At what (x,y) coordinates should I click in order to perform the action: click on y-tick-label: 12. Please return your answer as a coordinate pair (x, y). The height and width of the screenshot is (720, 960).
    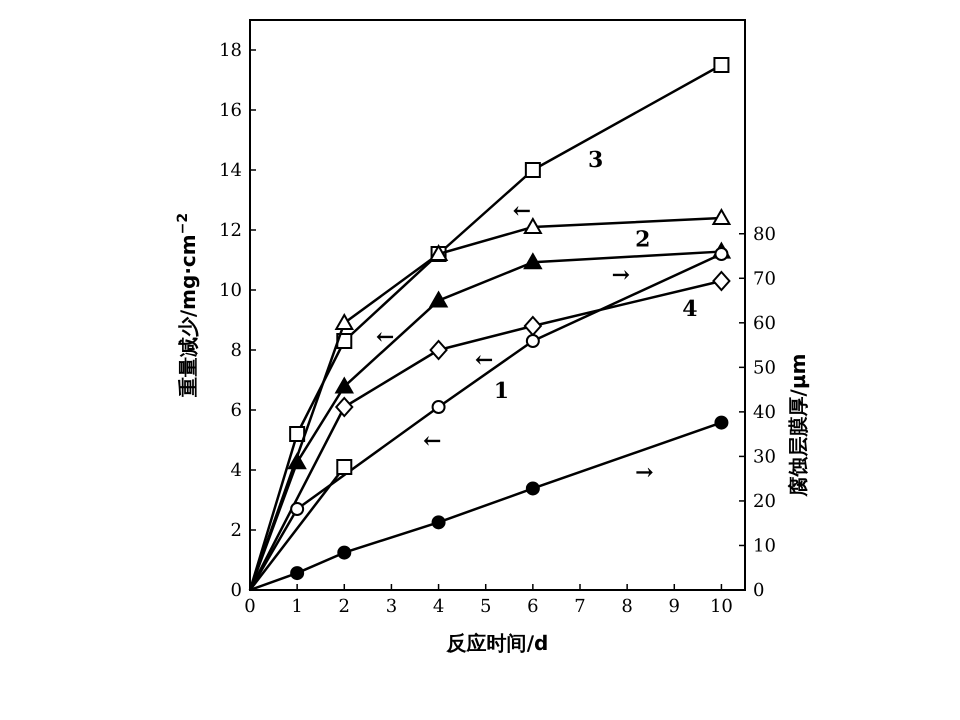
    Looking at the image, I should click on (230, 230).